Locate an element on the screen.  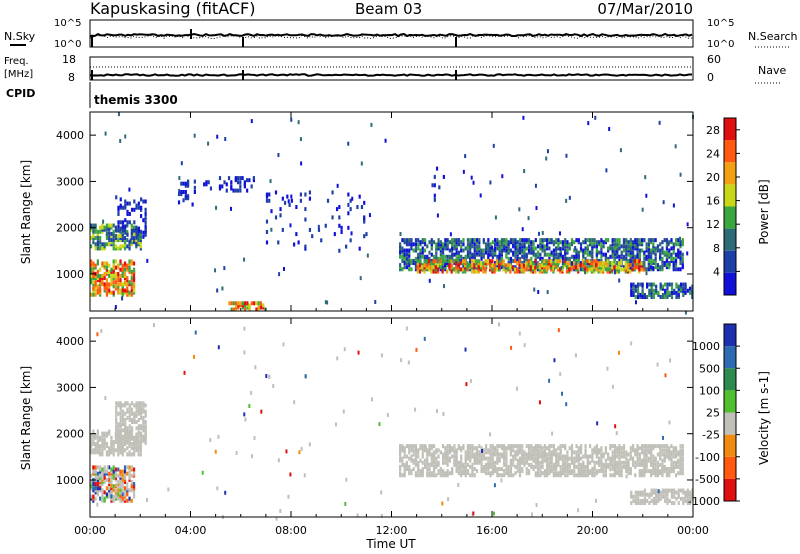
power-colorbar-frame is located at coordinates (730, 206).